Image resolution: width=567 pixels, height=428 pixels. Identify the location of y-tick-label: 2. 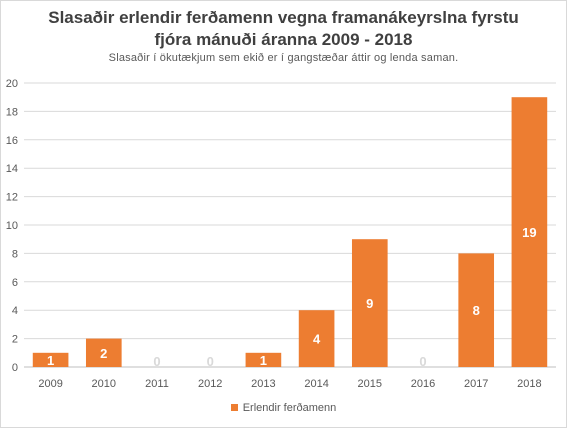
(15, 340).